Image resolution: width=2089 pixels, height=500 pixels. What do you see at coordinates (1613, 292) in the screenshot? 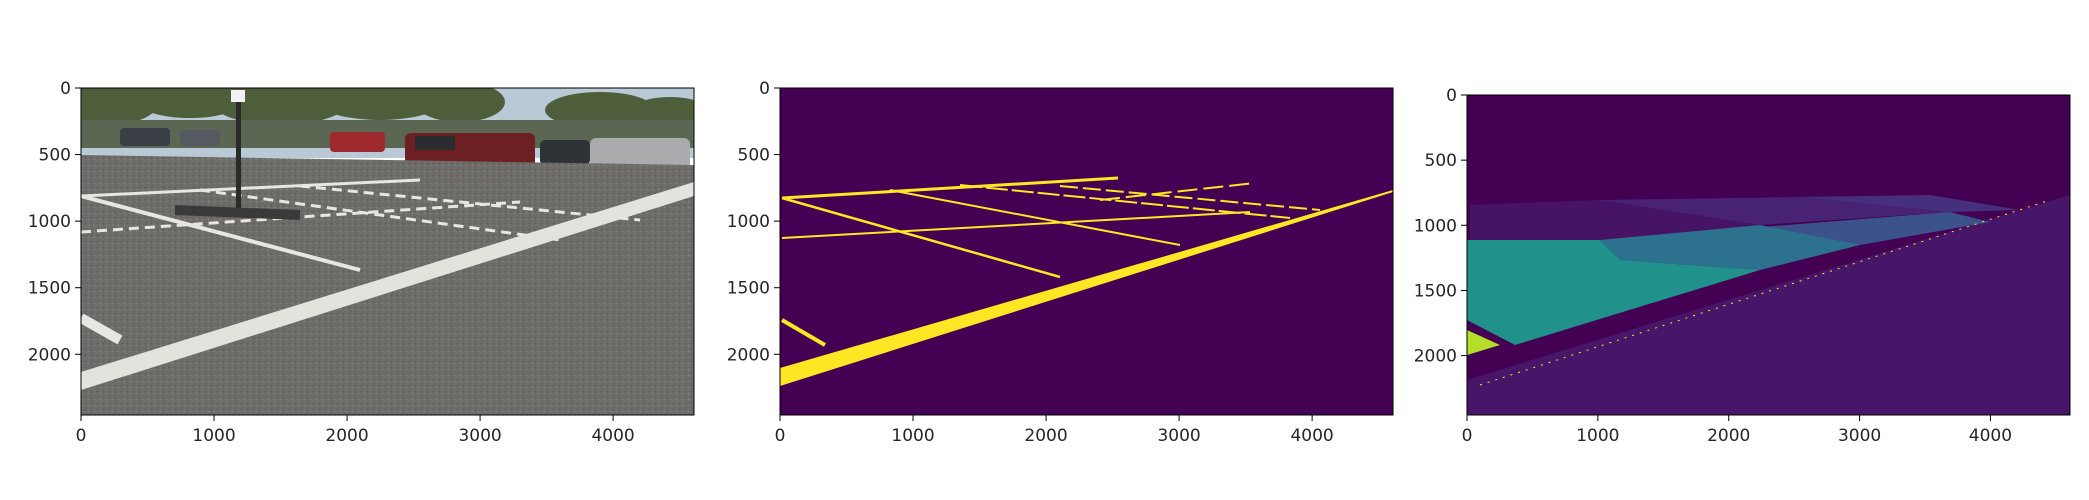
I see `segment-large` at bounding box center [1613, 292].